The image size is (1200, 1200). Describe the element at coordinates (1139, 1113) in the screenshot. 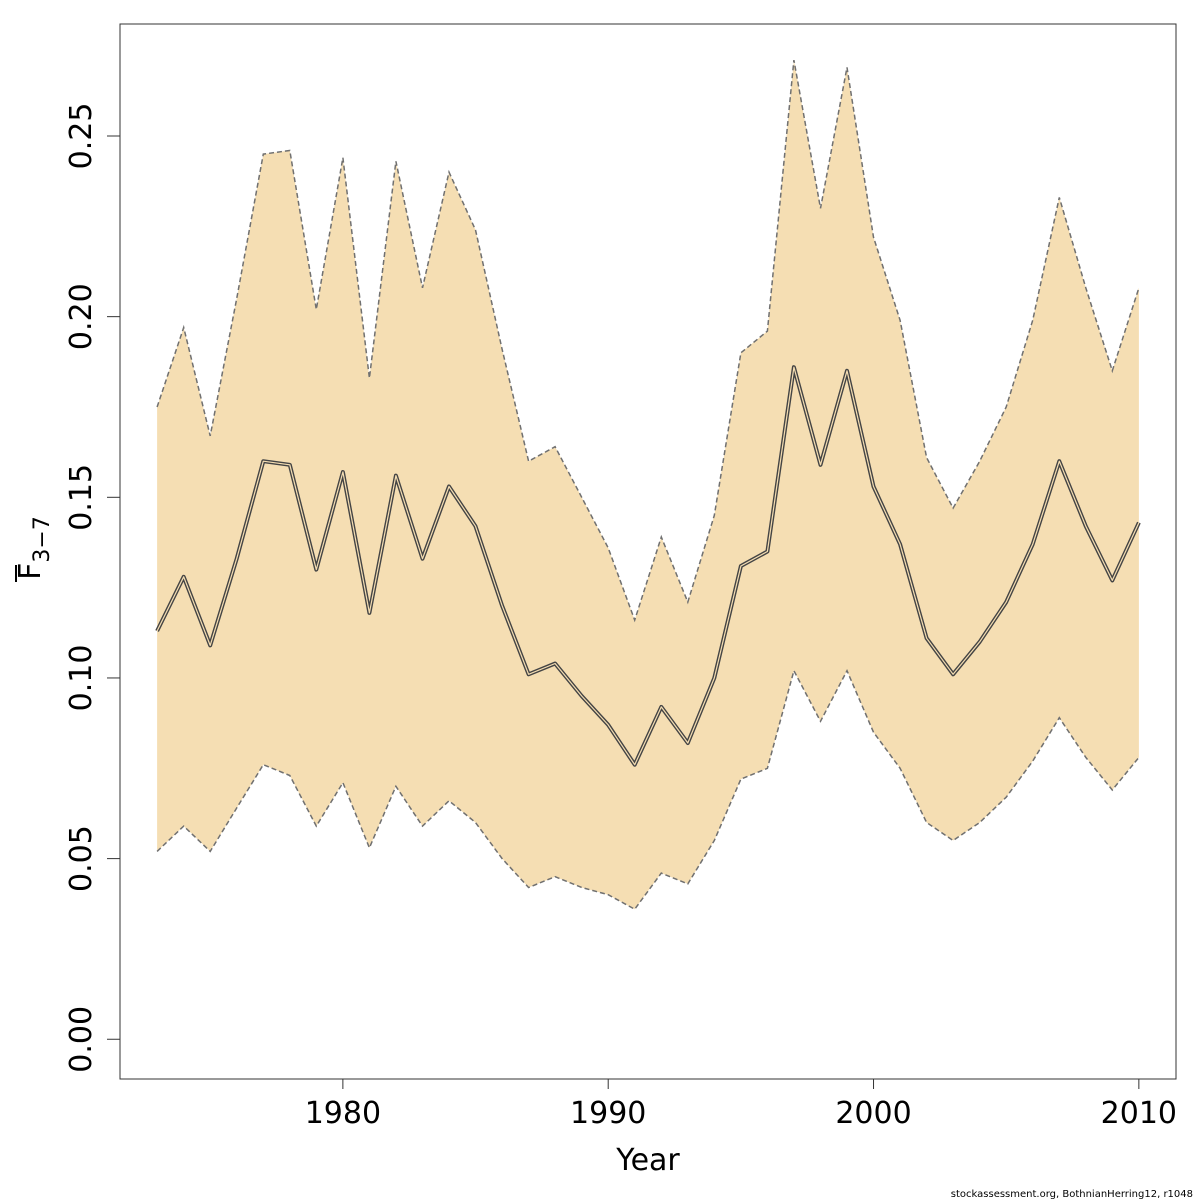

I see `x-tick-label: 2010` at that location.